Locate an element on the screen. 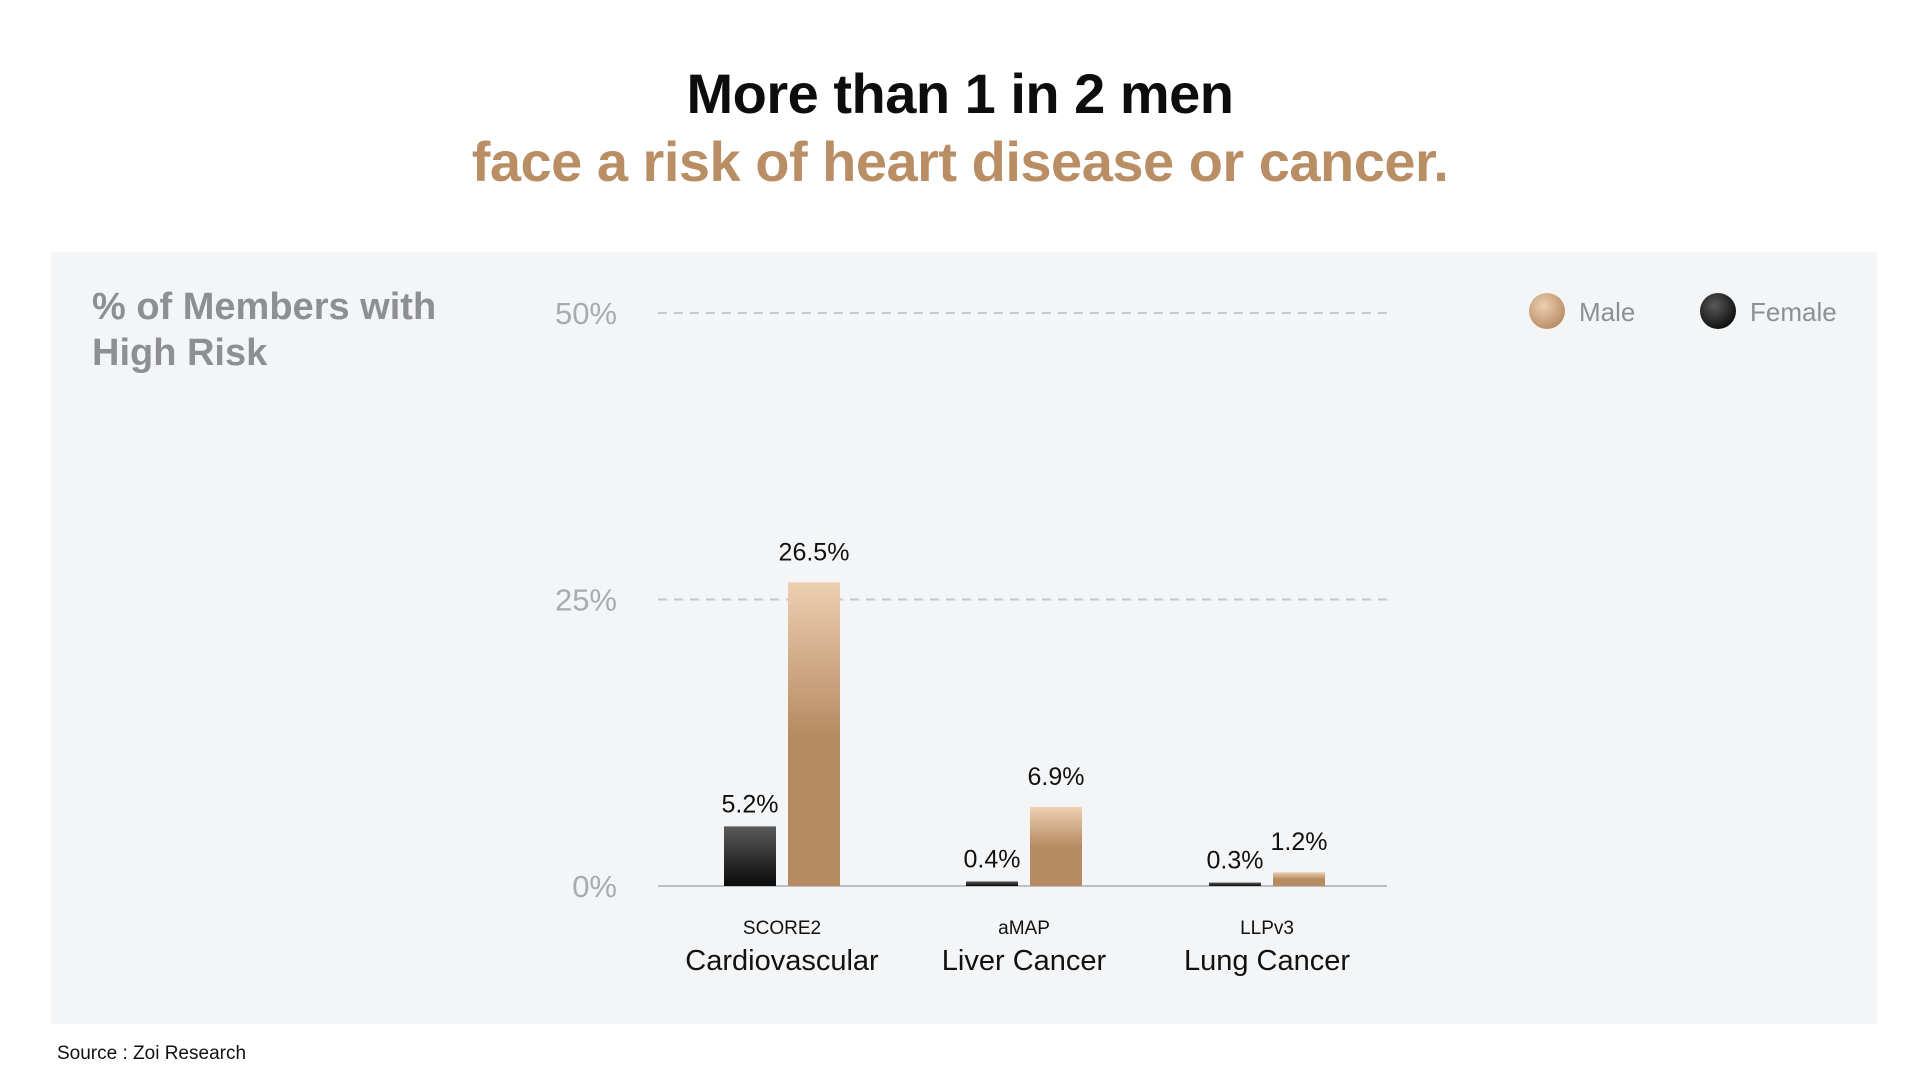 The image size is (1920, 1080). data-label-female: 5.2% is located at coordinates (750, 804).